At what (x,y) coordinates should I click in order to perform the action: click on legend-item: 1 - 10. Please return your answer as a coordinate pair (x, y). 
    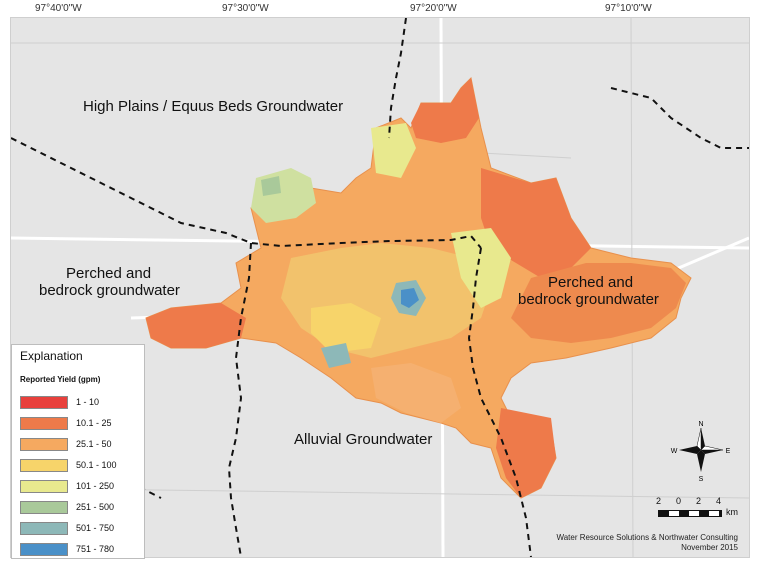
    Looking at the image, I should click on (80, 403).